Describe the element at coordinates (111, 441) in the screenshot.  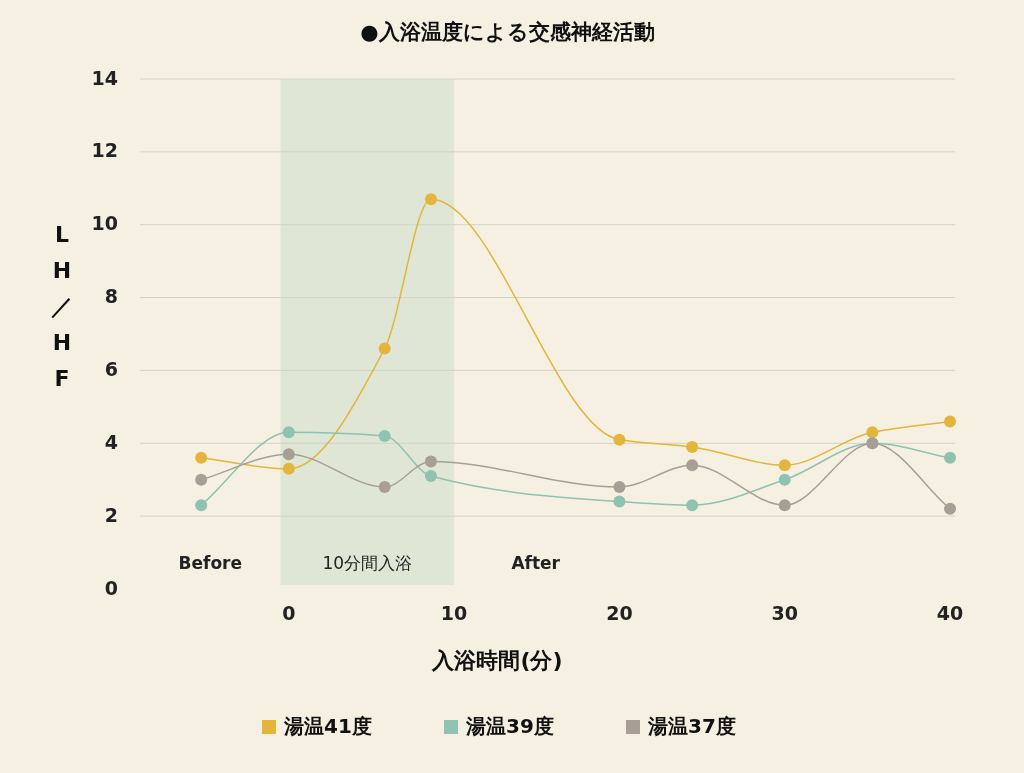
I see `y-tick-label: 4` at that location.